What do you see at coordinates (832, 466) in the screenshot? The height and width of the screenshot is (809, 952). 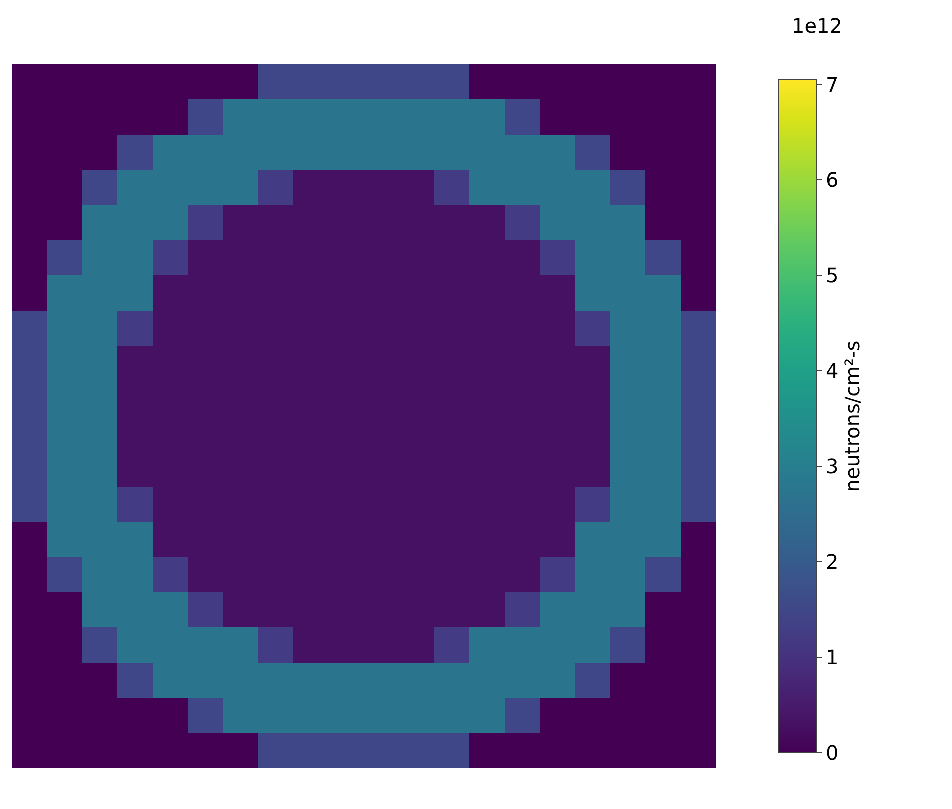 I see `color-bar-label: 3` at bounding box center [832, 466].